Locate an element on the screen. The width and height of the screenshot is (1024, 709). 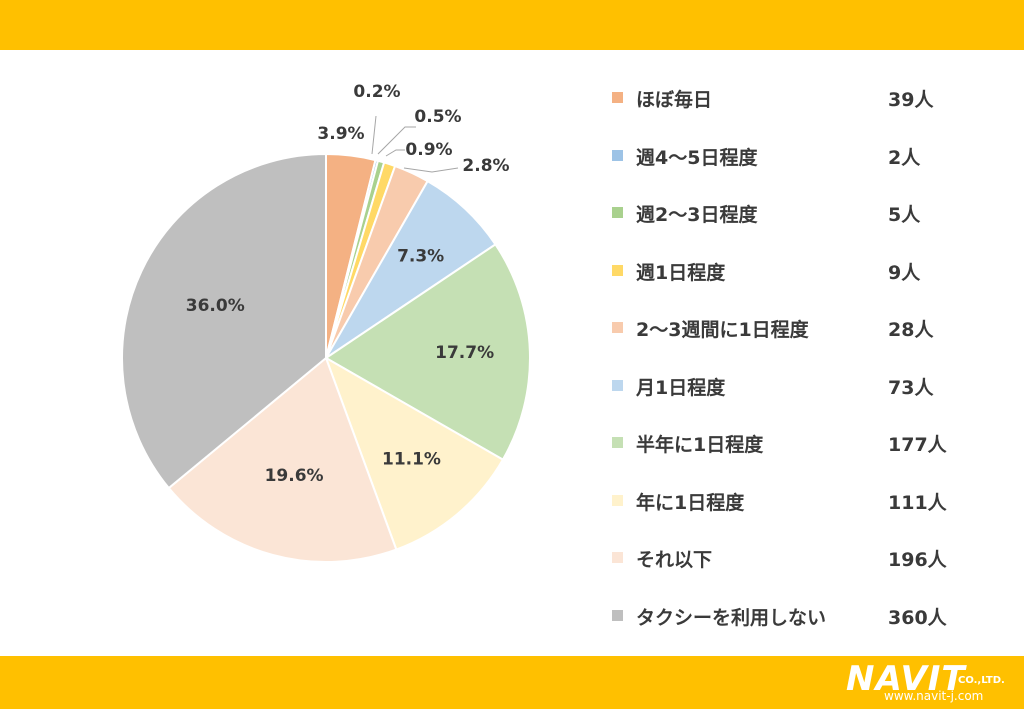
legend-label: 週2～3日程度 is located at coordinates (697, 215).